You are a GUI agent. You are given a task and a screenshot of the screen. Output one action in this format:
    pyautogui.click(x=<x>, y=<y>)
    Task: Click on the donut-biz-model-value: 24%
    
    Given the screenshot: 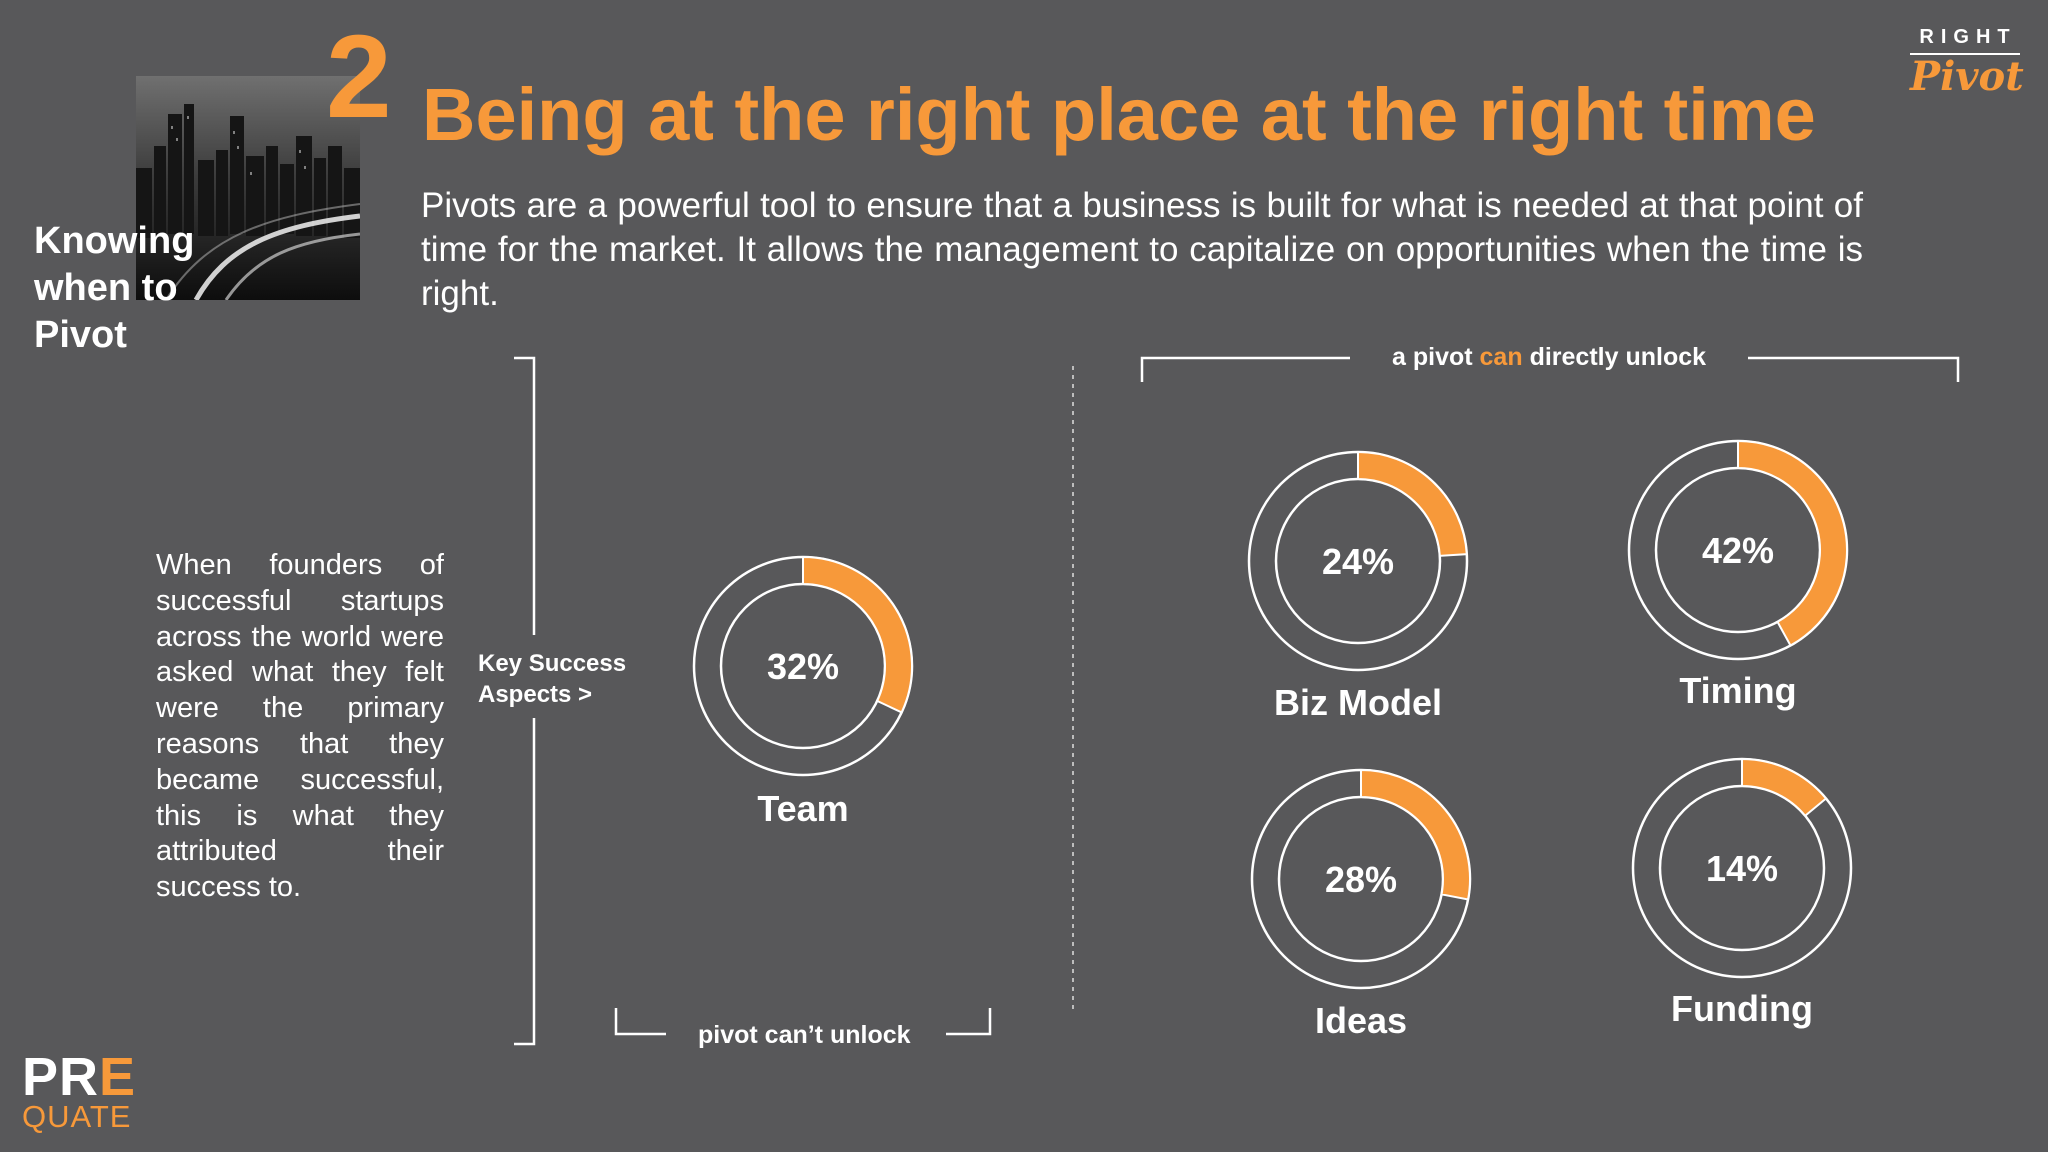 What is the action you would take?
    pyautogui.click(x=1358, y=561)
    